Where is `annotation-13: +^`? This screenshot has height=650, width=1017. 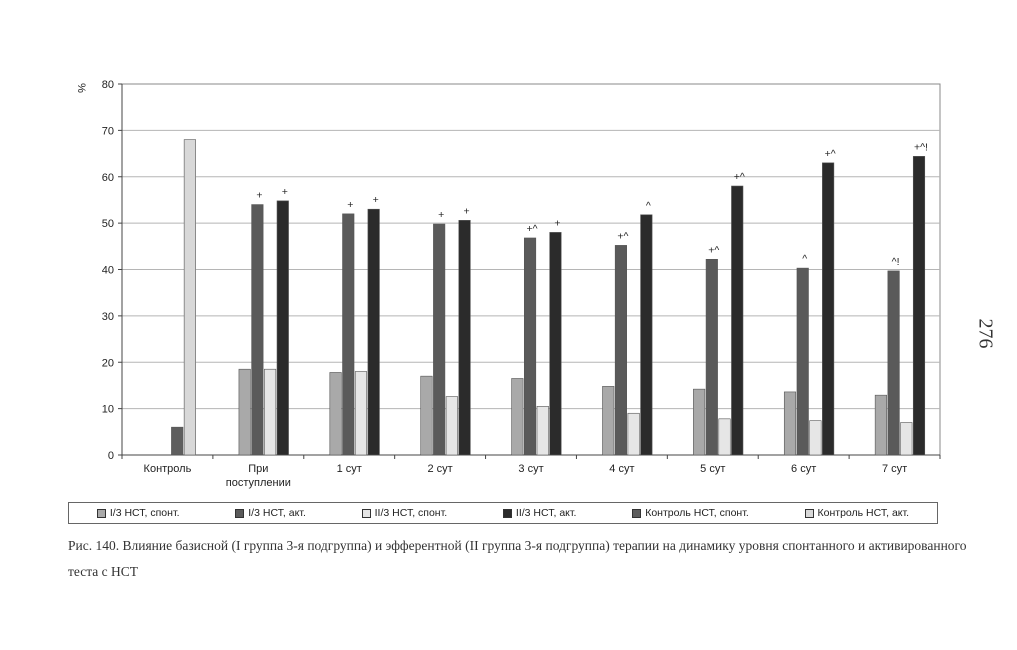
annotation-13: +^ is located at coordinates (830, 154).